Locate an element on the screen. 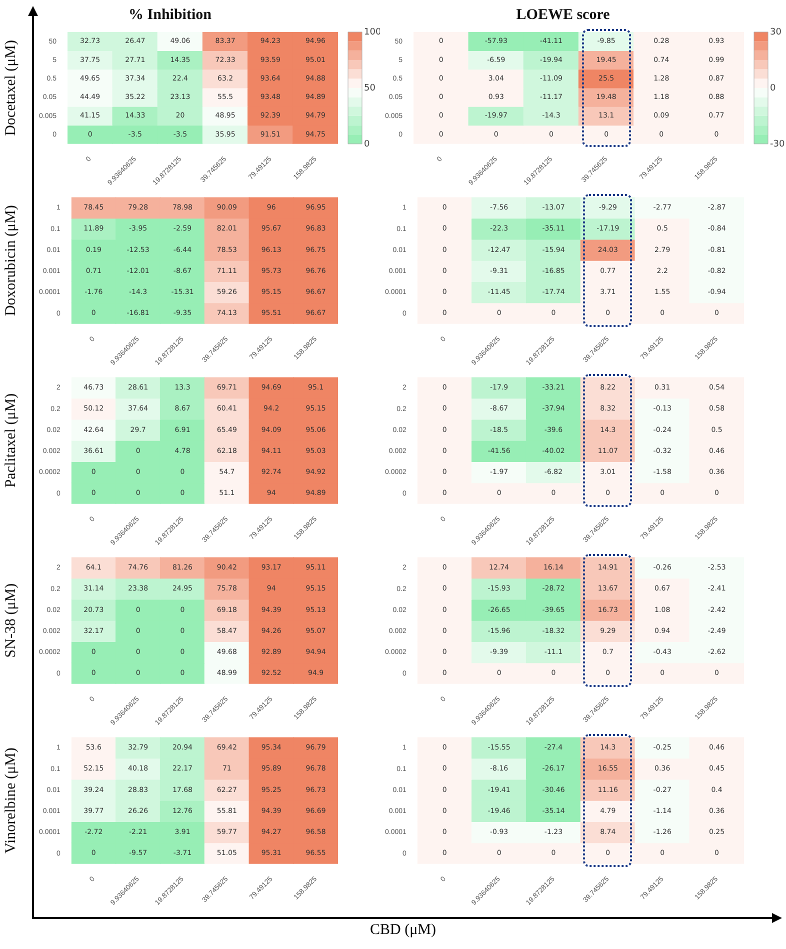  y-axis-title: Docetaxel (μM) is located at coordinates (10, 88).